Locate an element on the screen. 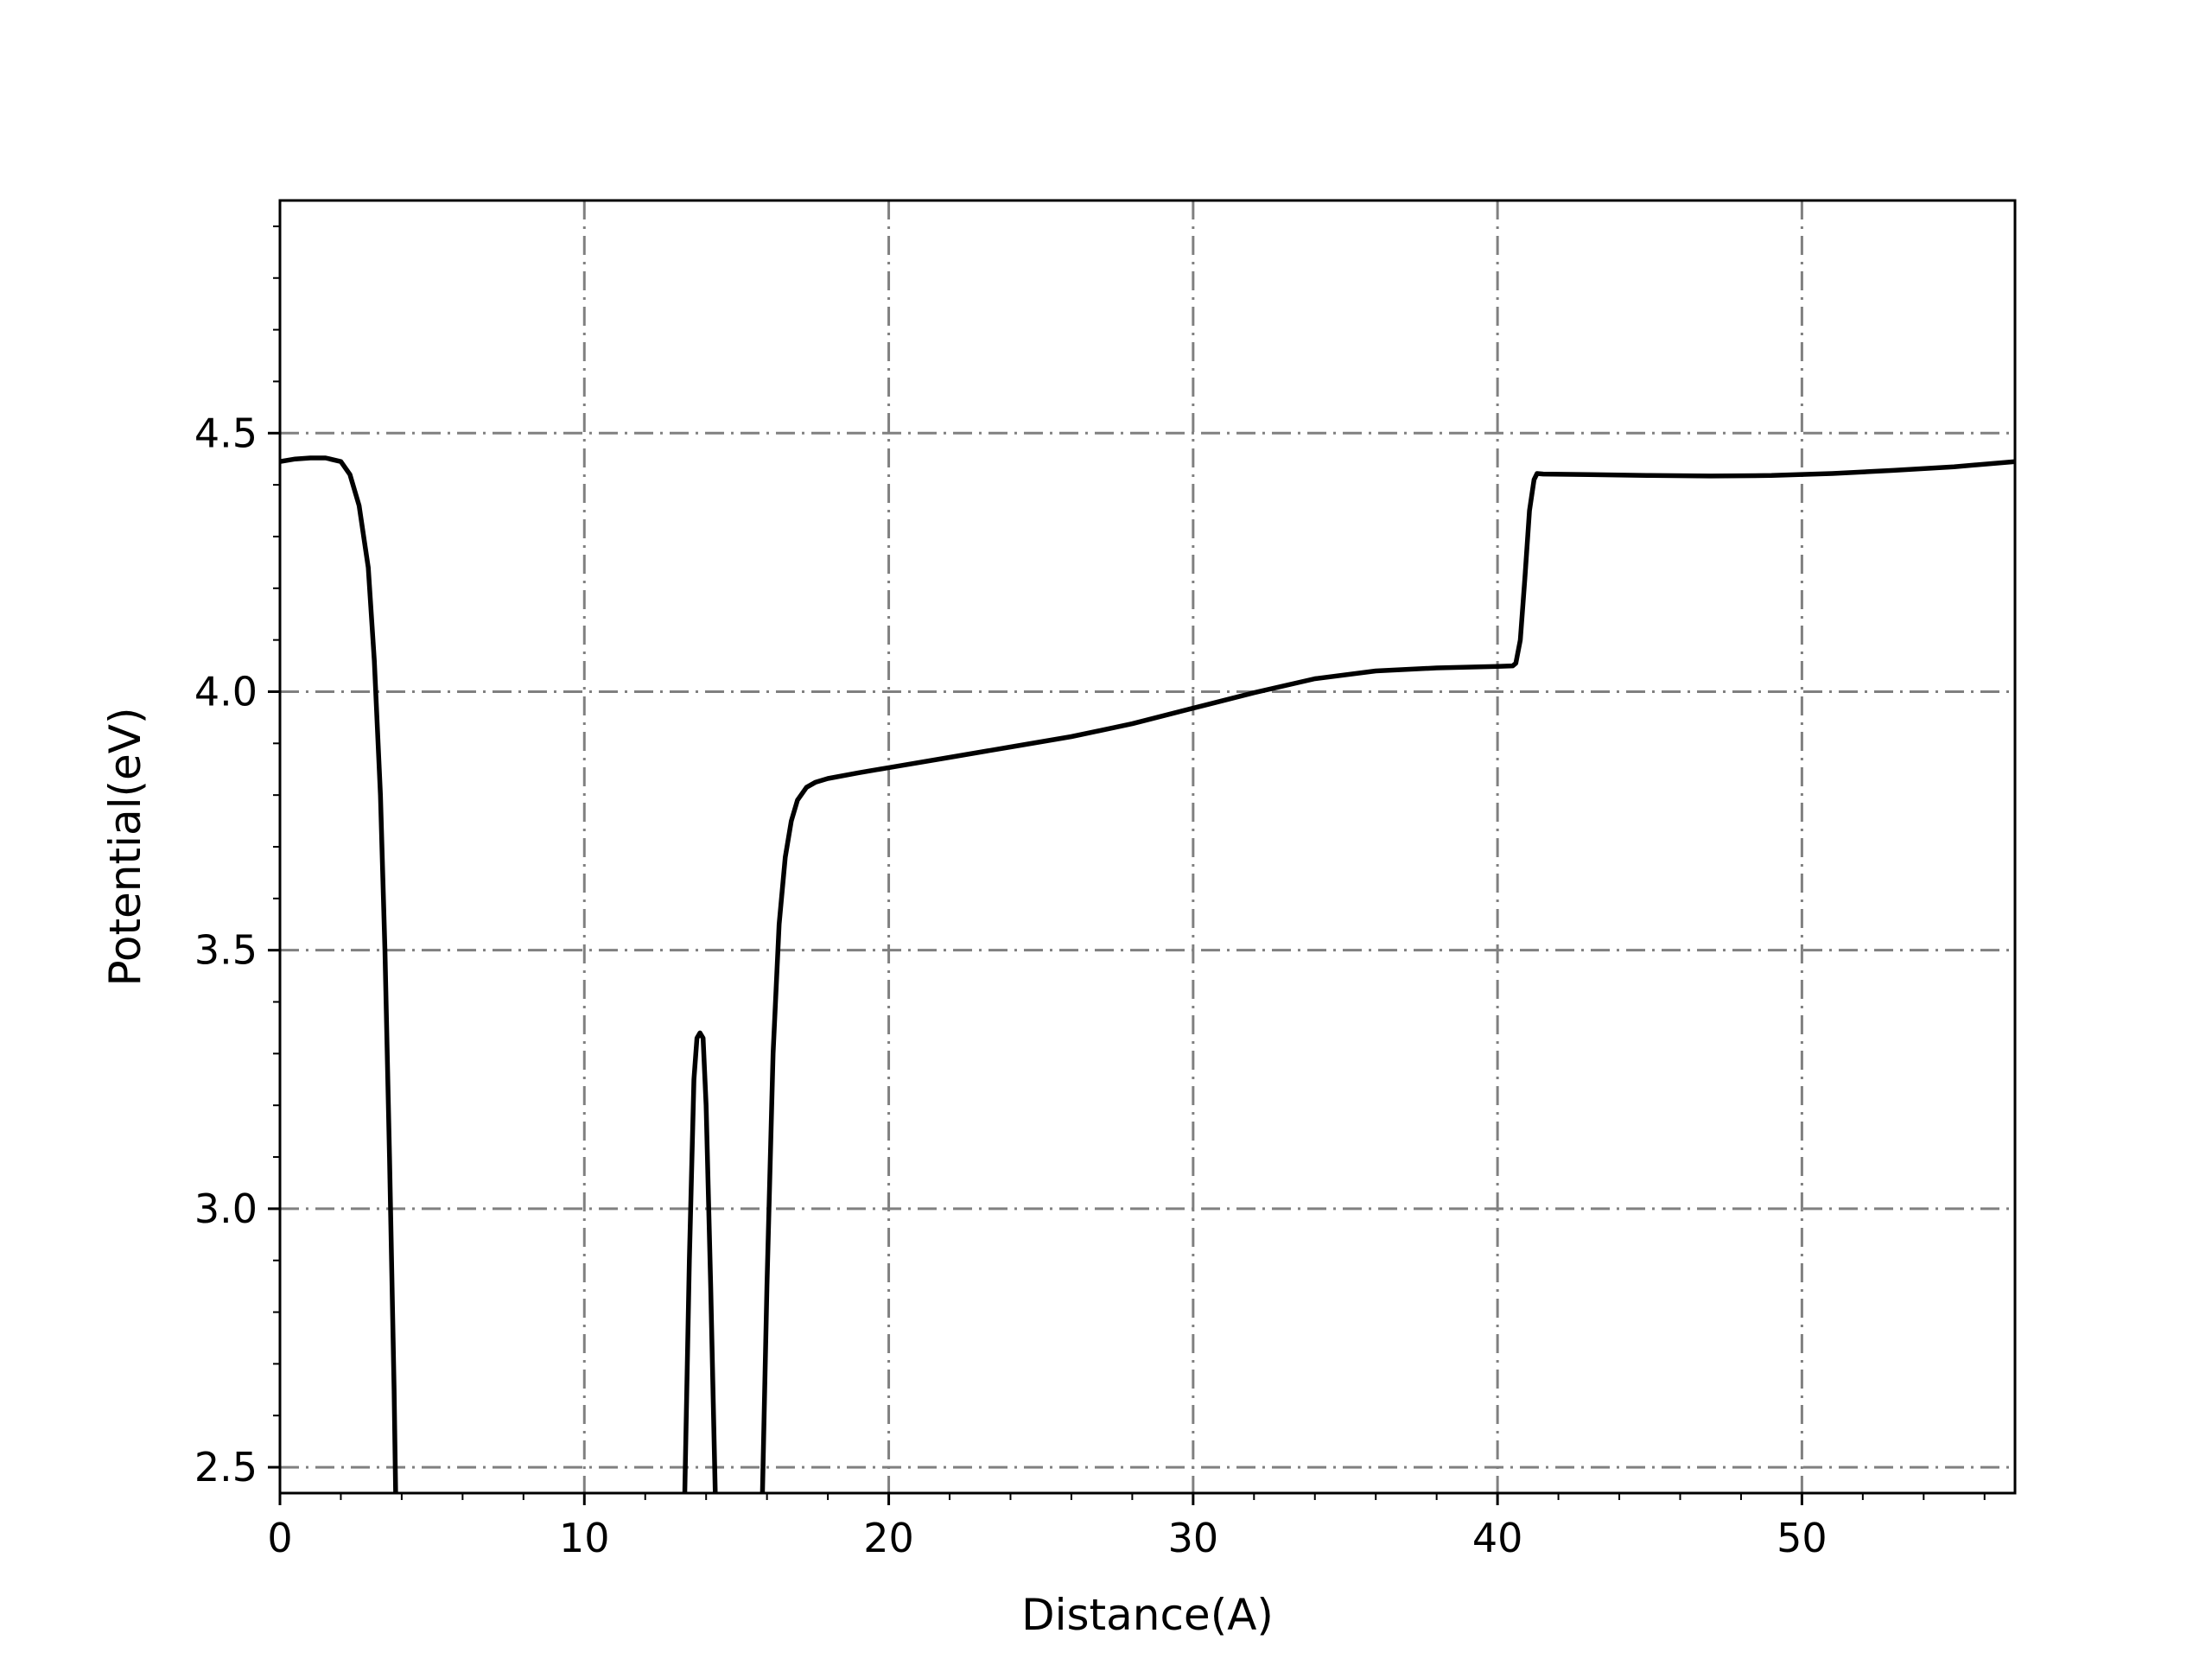 The image size is (2212, 1659). x-tick-label: 0 is located at coordinates (279, 1538).